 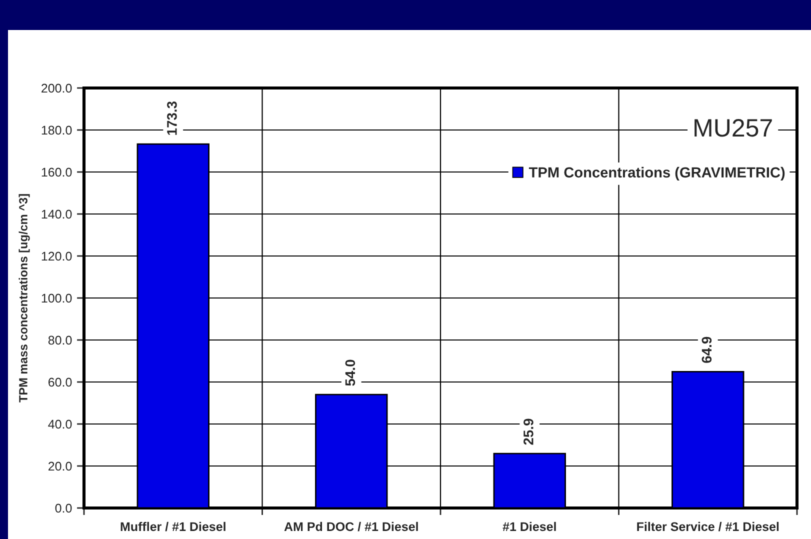 I want to click on y-tick-label: 100.0, so click(x=57, y=298).